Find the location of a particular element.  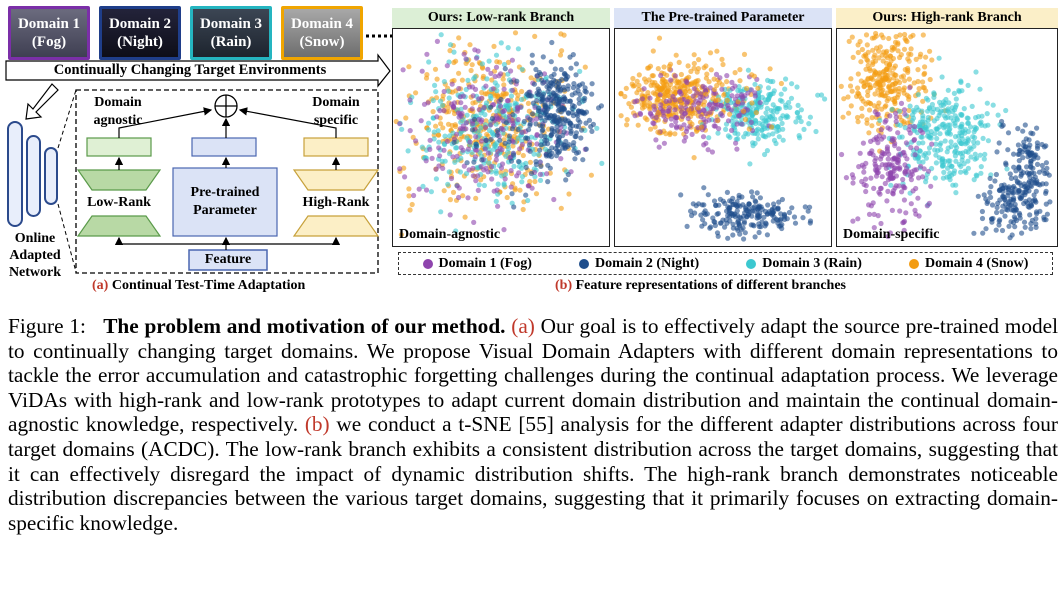

legend-item: Domain 3 (Rain) is located at coordinates (804, 264).